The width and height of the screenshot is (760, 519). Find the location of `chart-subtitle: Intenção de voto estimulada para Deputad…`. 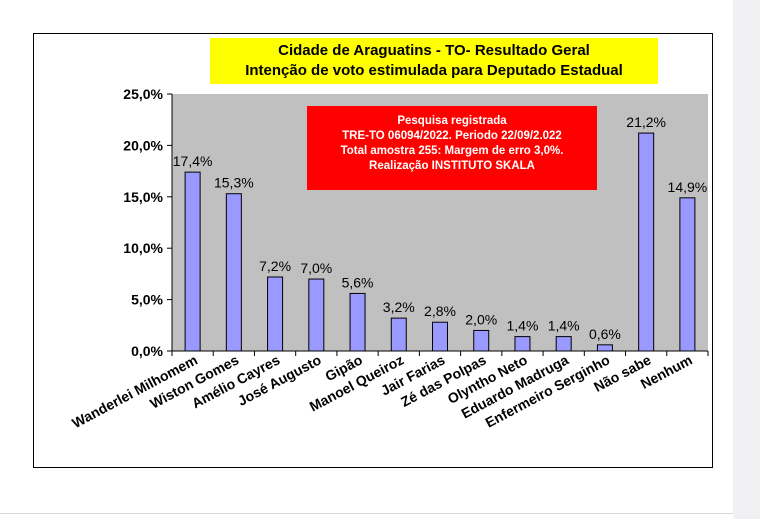

chart-subtitle: Intenção de voto estimulada para Deputad… is located at coordinates (434, 70).